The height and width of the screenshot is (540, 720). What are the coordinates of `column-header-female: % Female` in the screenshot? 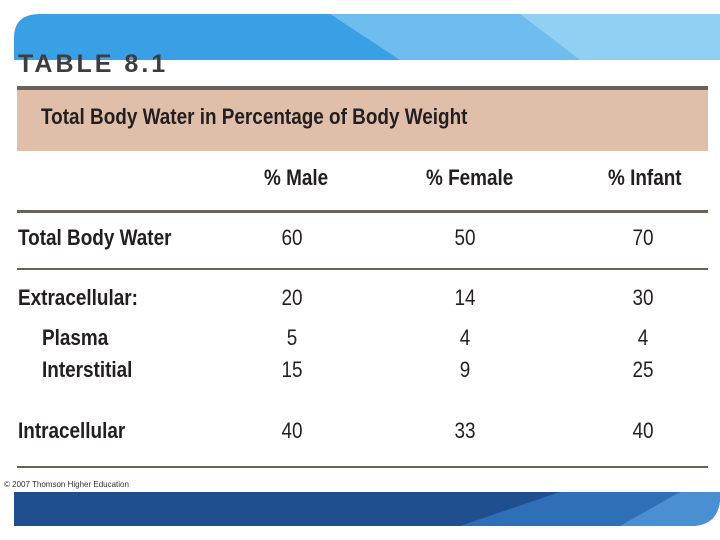 It's located at (470, 177).